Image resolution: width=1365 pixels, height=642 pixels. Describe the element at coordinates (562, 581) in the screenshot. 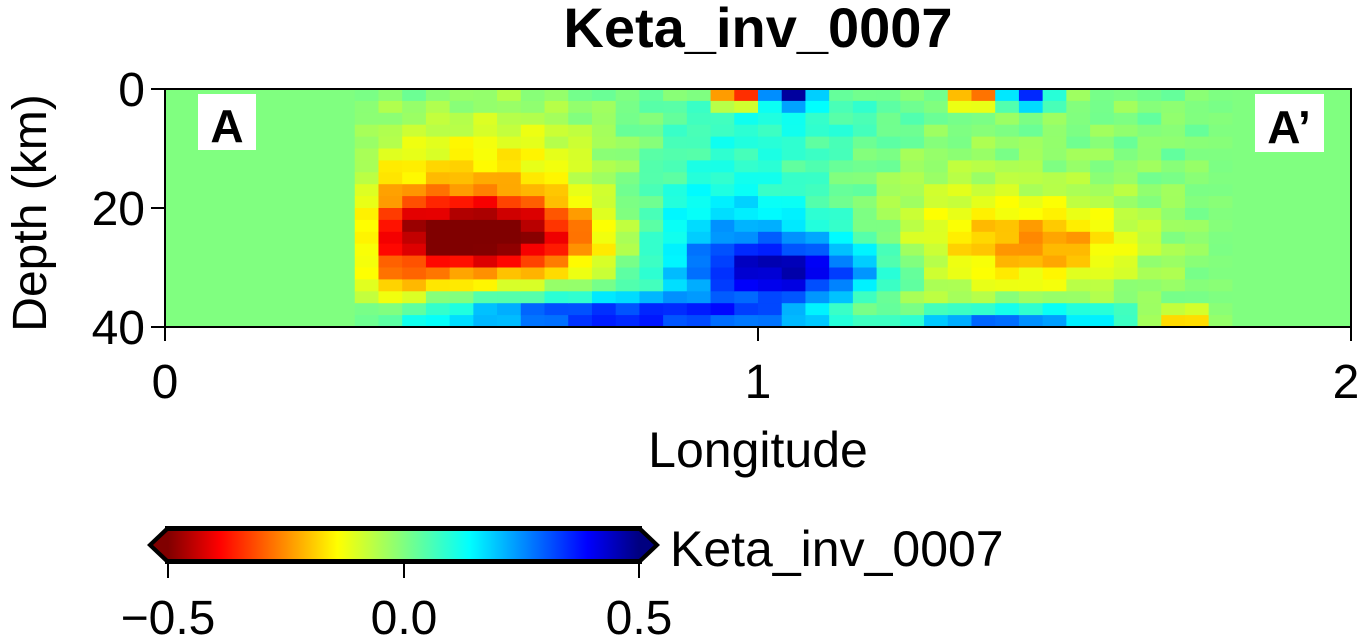

I see `colorbar: −0.5 0.0 0.5 Keta_inv_0007` at that location.